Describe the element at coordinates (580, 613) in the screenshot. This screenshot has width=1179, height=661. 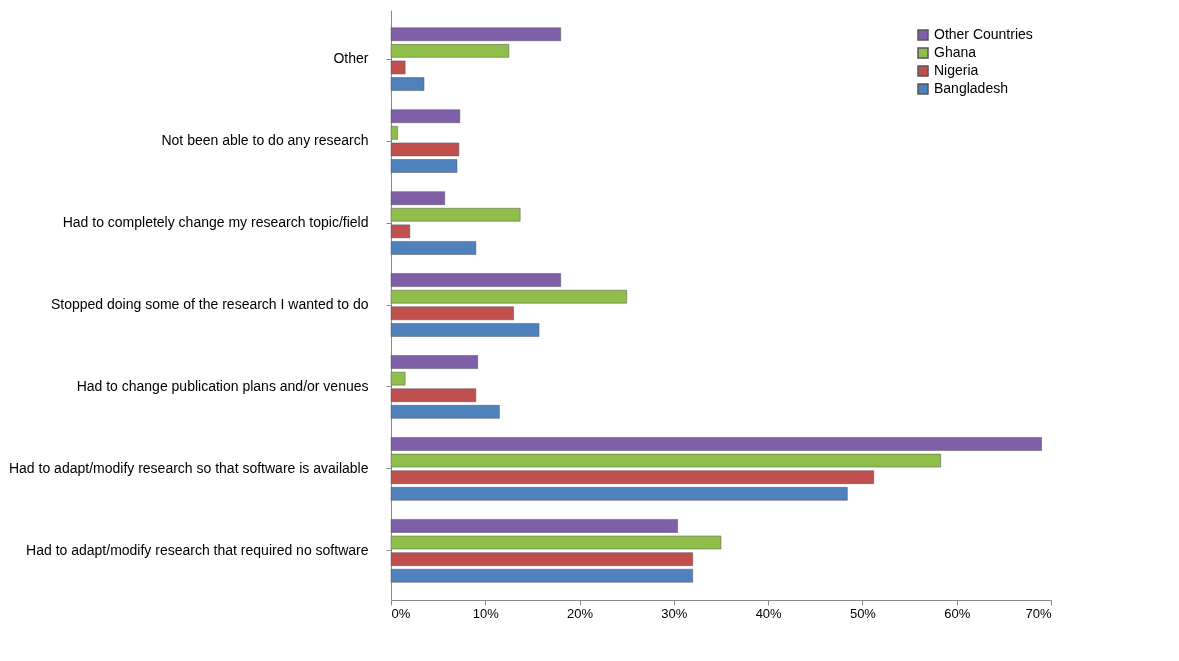
I see `x-tick-label: 20%` at that location.